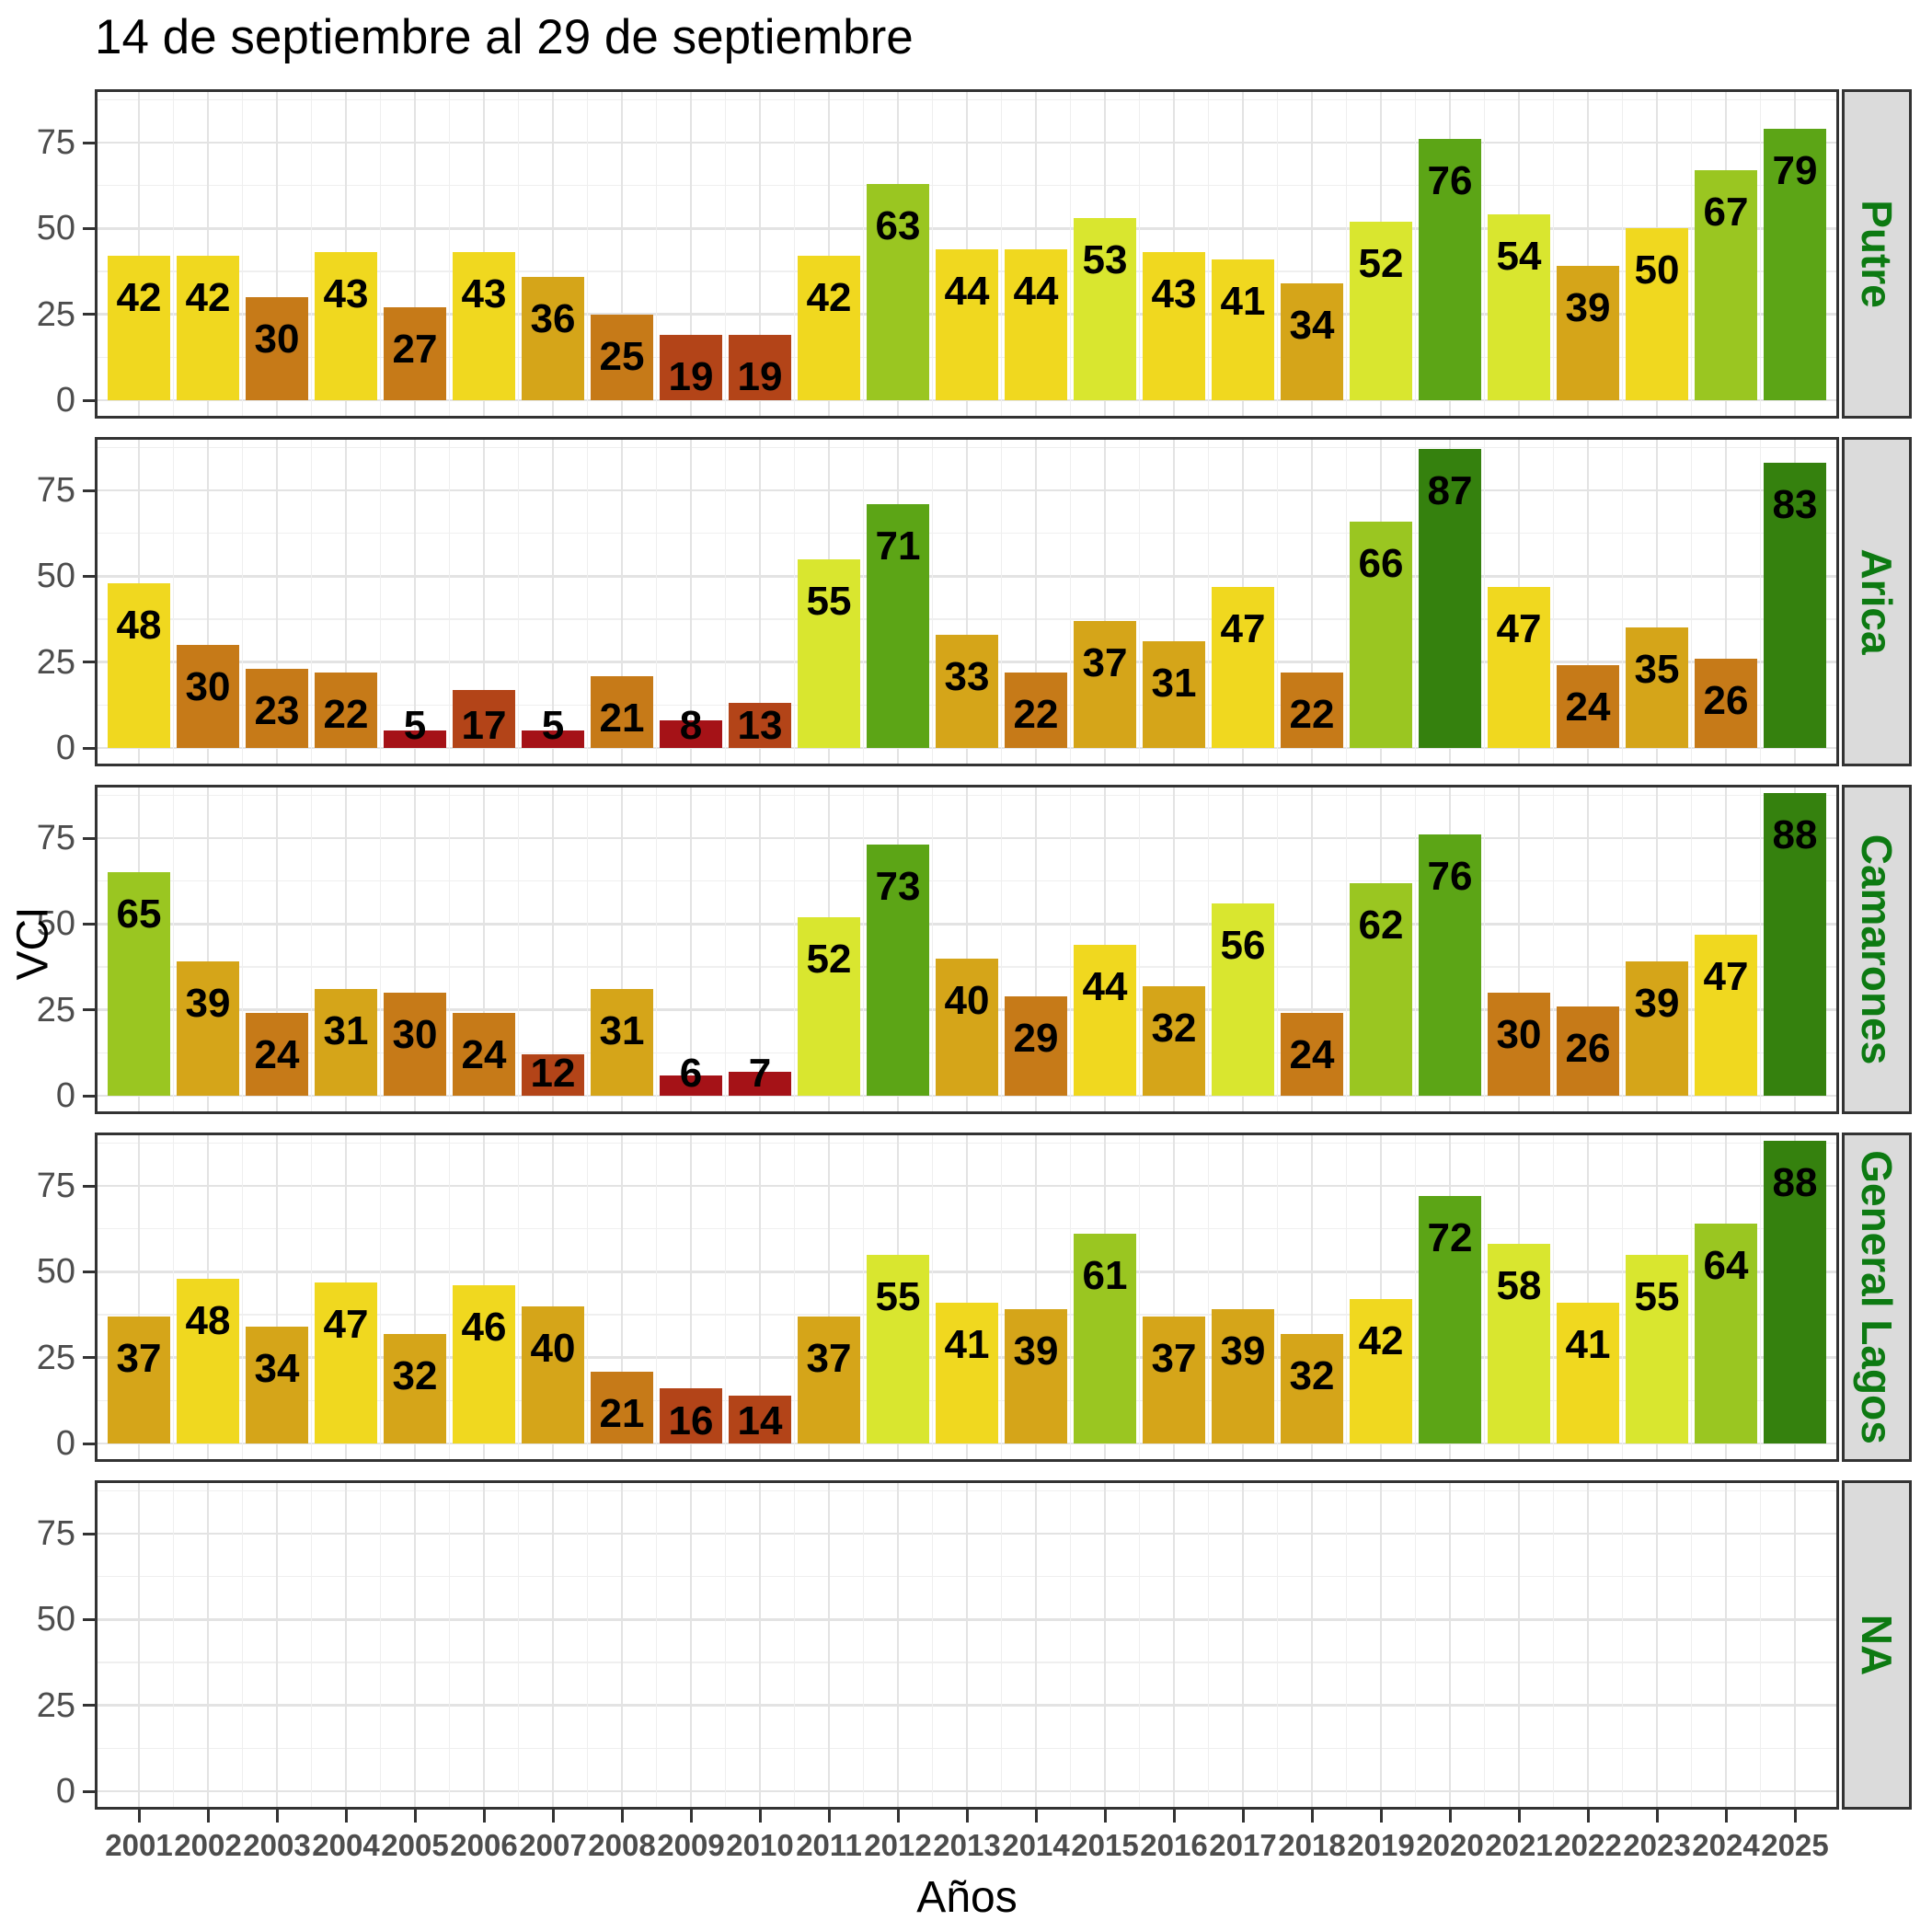  I want to click on bar-value-label: 30, so click(1519, 1034).